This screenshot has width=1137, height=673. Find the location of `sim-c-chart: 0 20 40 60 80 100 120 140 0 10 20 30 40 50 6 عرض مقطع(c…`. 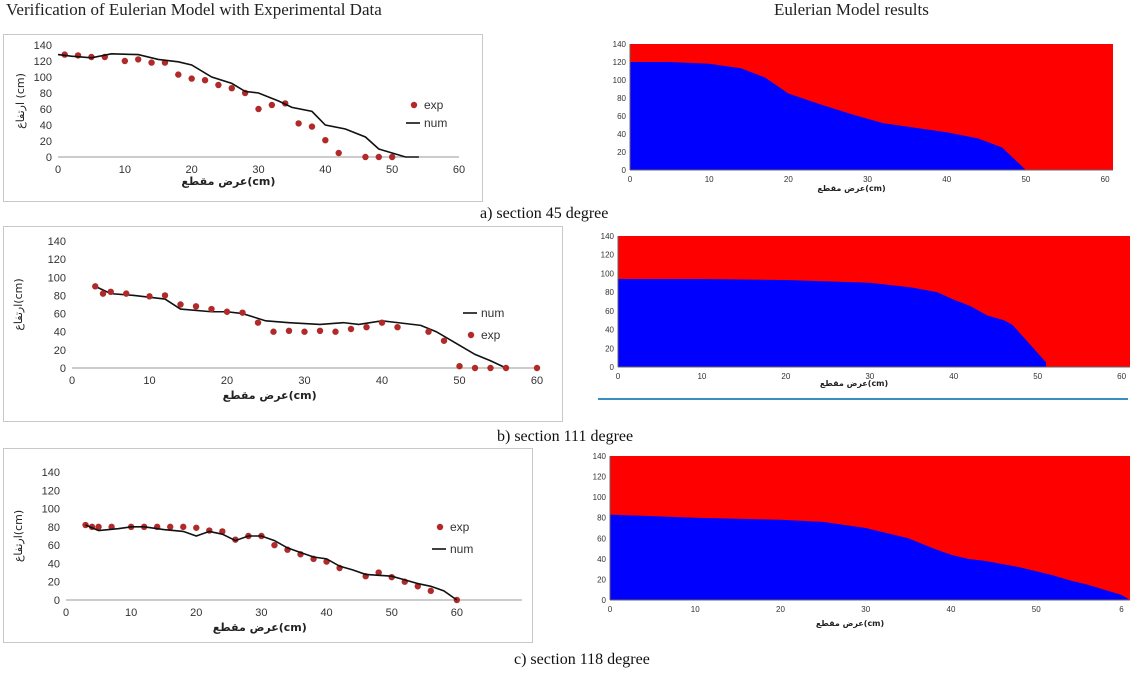

sim-c-chart: 0 20 40 60 80 100 120 140 0 10 20 30 40 50 6 عرض مقطع(c… is located at coordinates (861, 540).